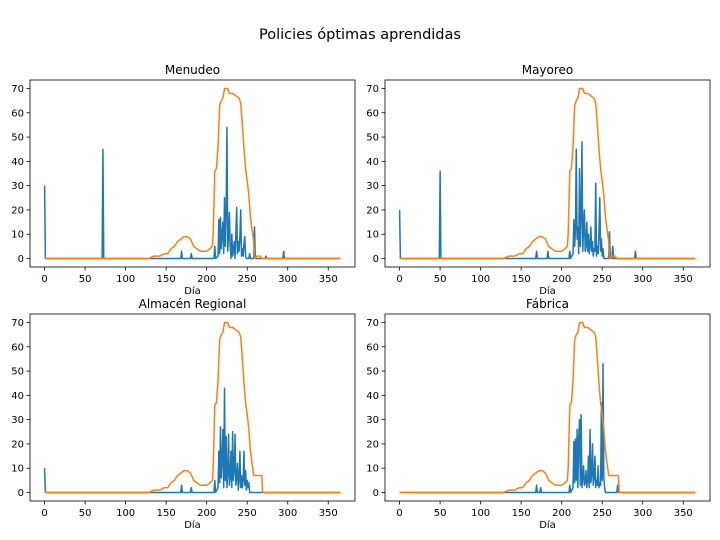 The width and height of the screenshot is (720, 540). I want to click on subplot-title: Fábrica, so click(547, 304).